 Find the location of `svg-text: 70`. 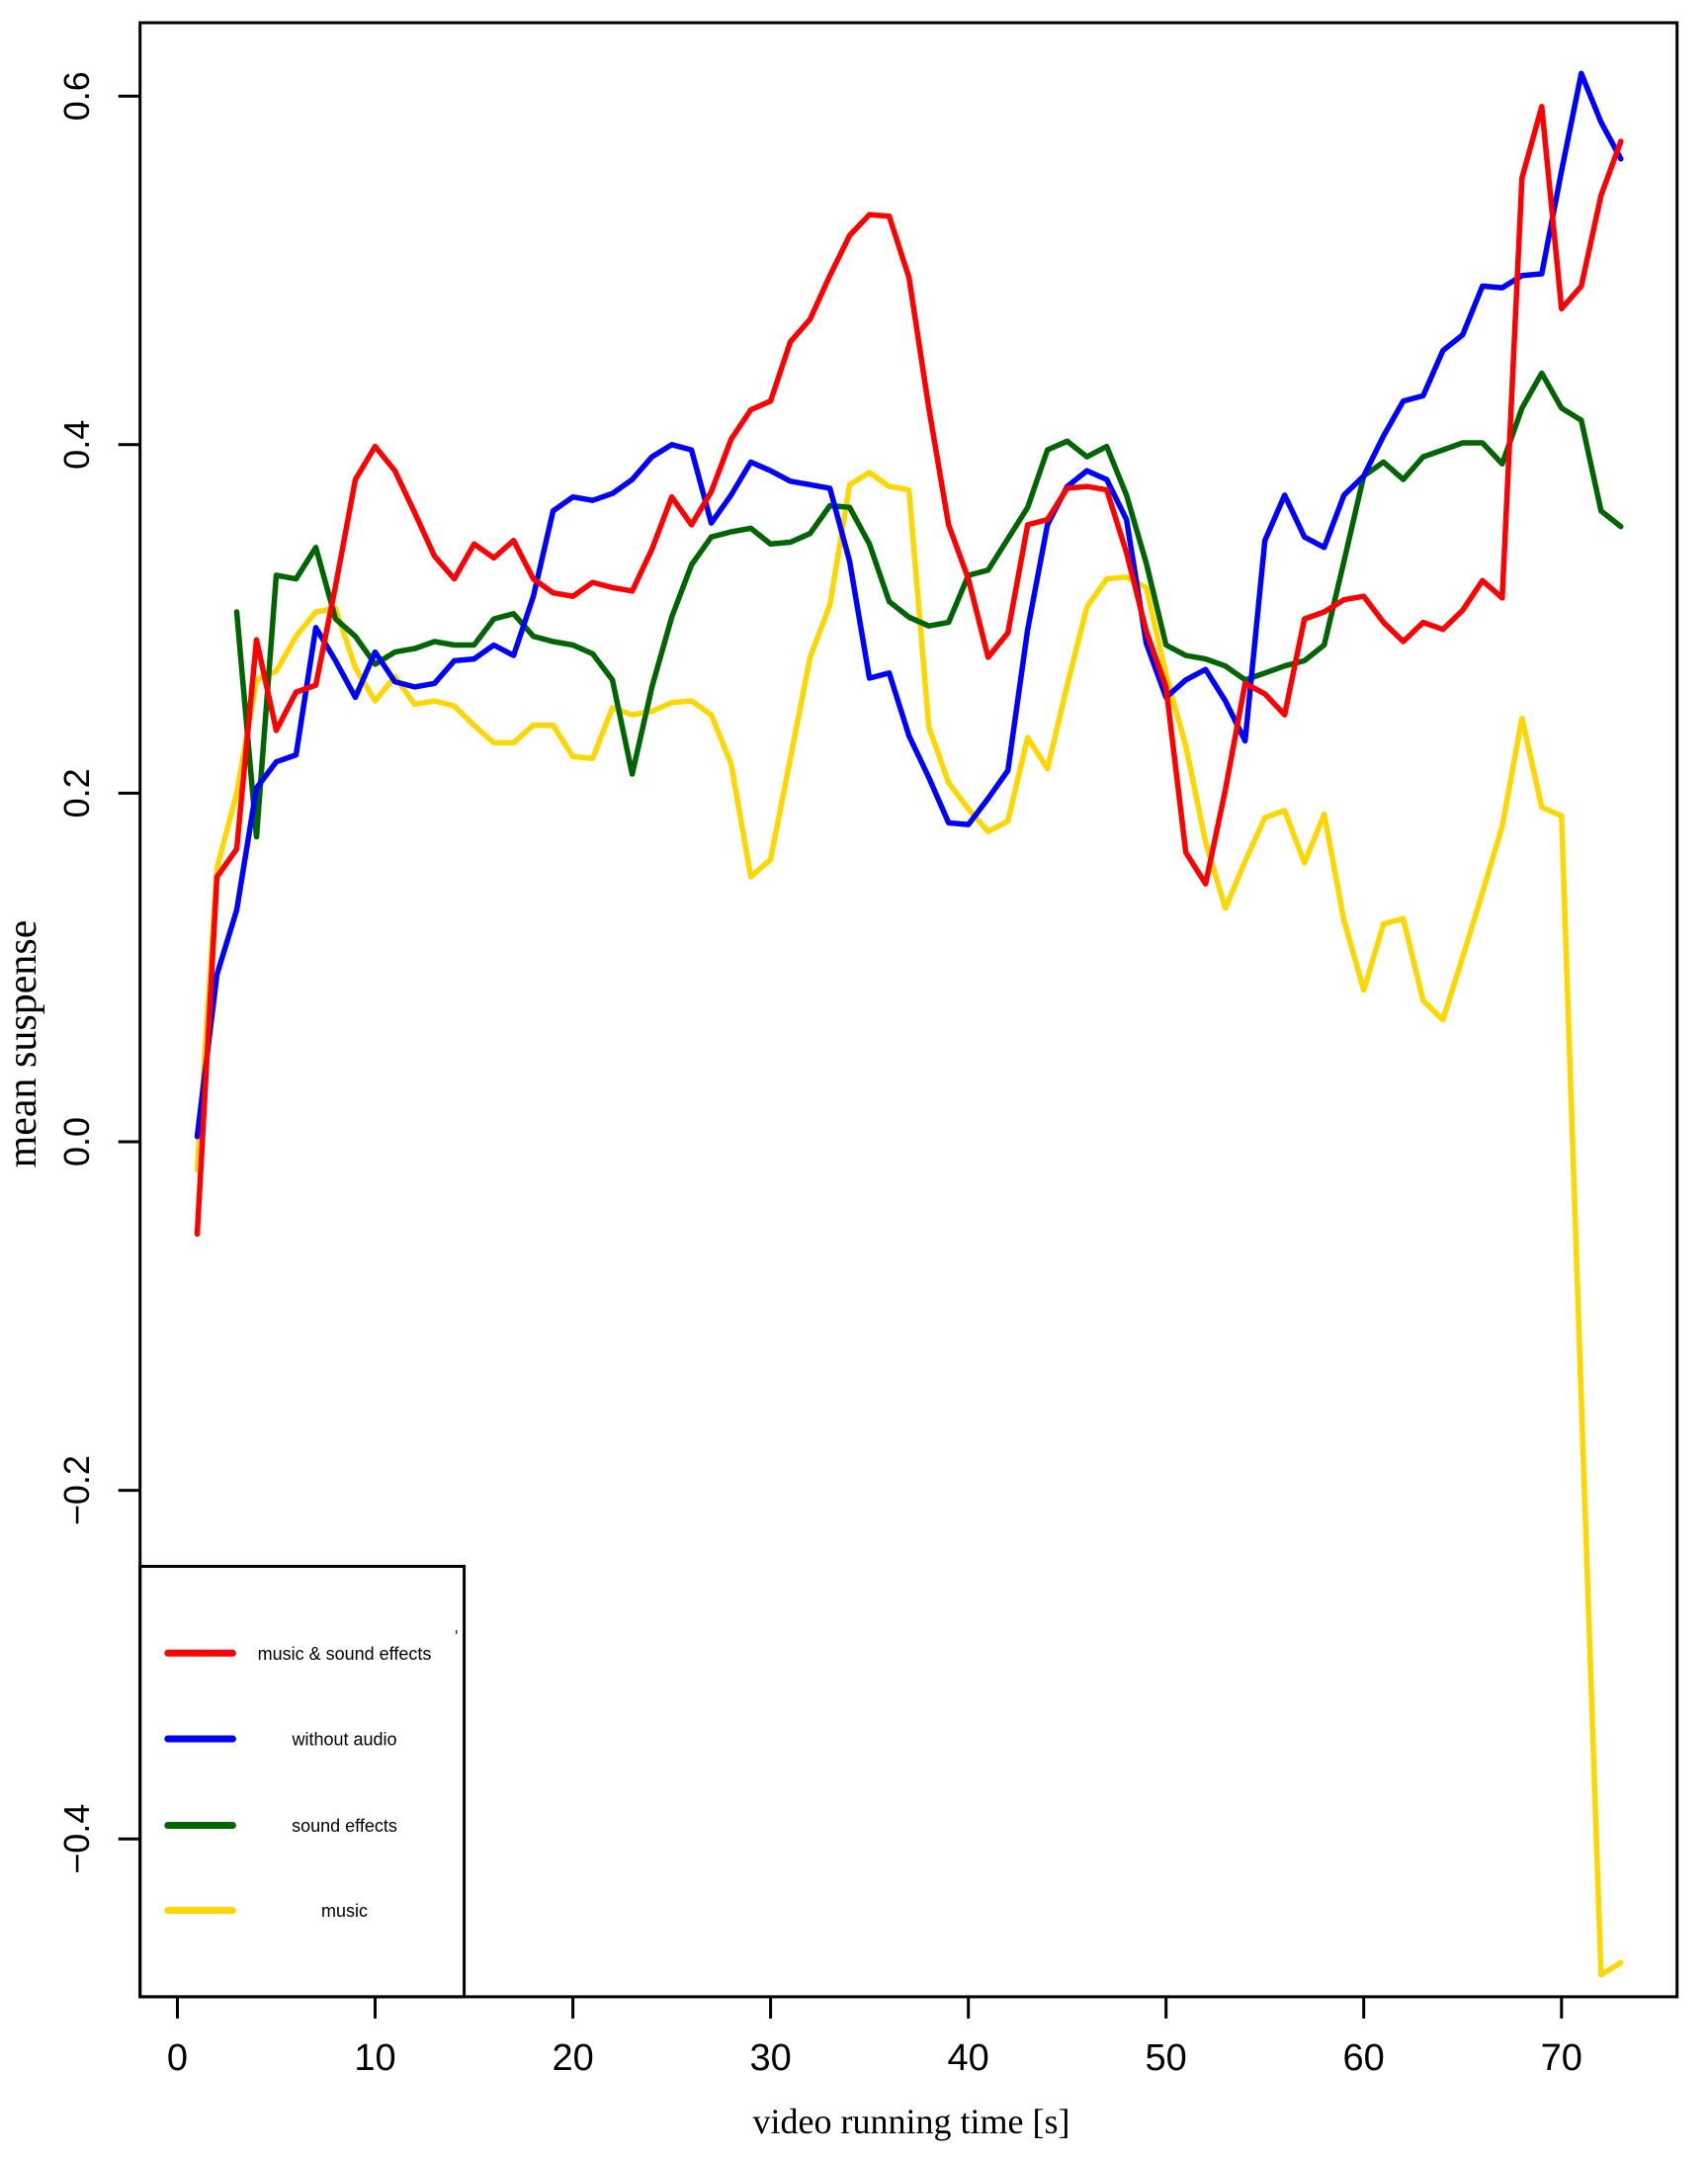

svg-text: 70 is located at coordinates (1561, 2058).